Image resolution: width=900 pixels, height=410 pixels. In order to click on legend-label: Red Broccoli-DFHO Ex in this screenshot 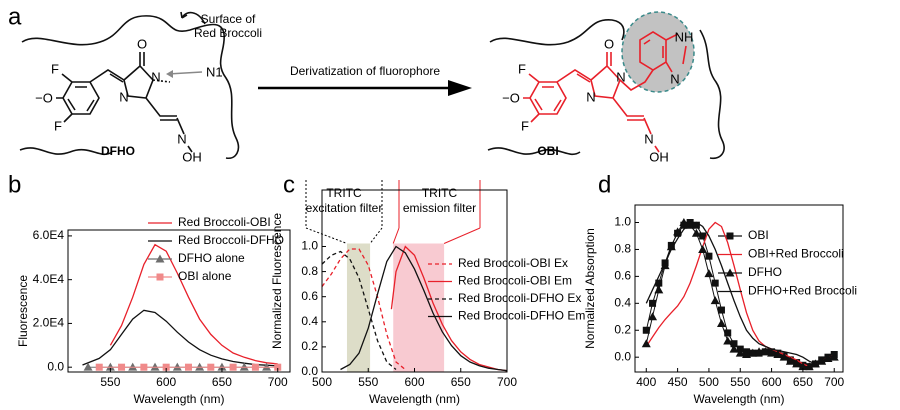, I will do `click(519, 298)`.